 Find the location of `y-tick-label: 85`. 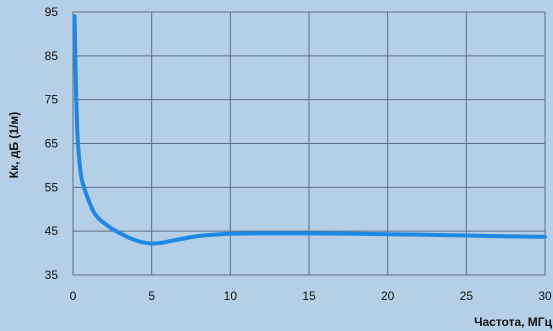

y-tick-label: 85 is located at coordinates (52, 56).